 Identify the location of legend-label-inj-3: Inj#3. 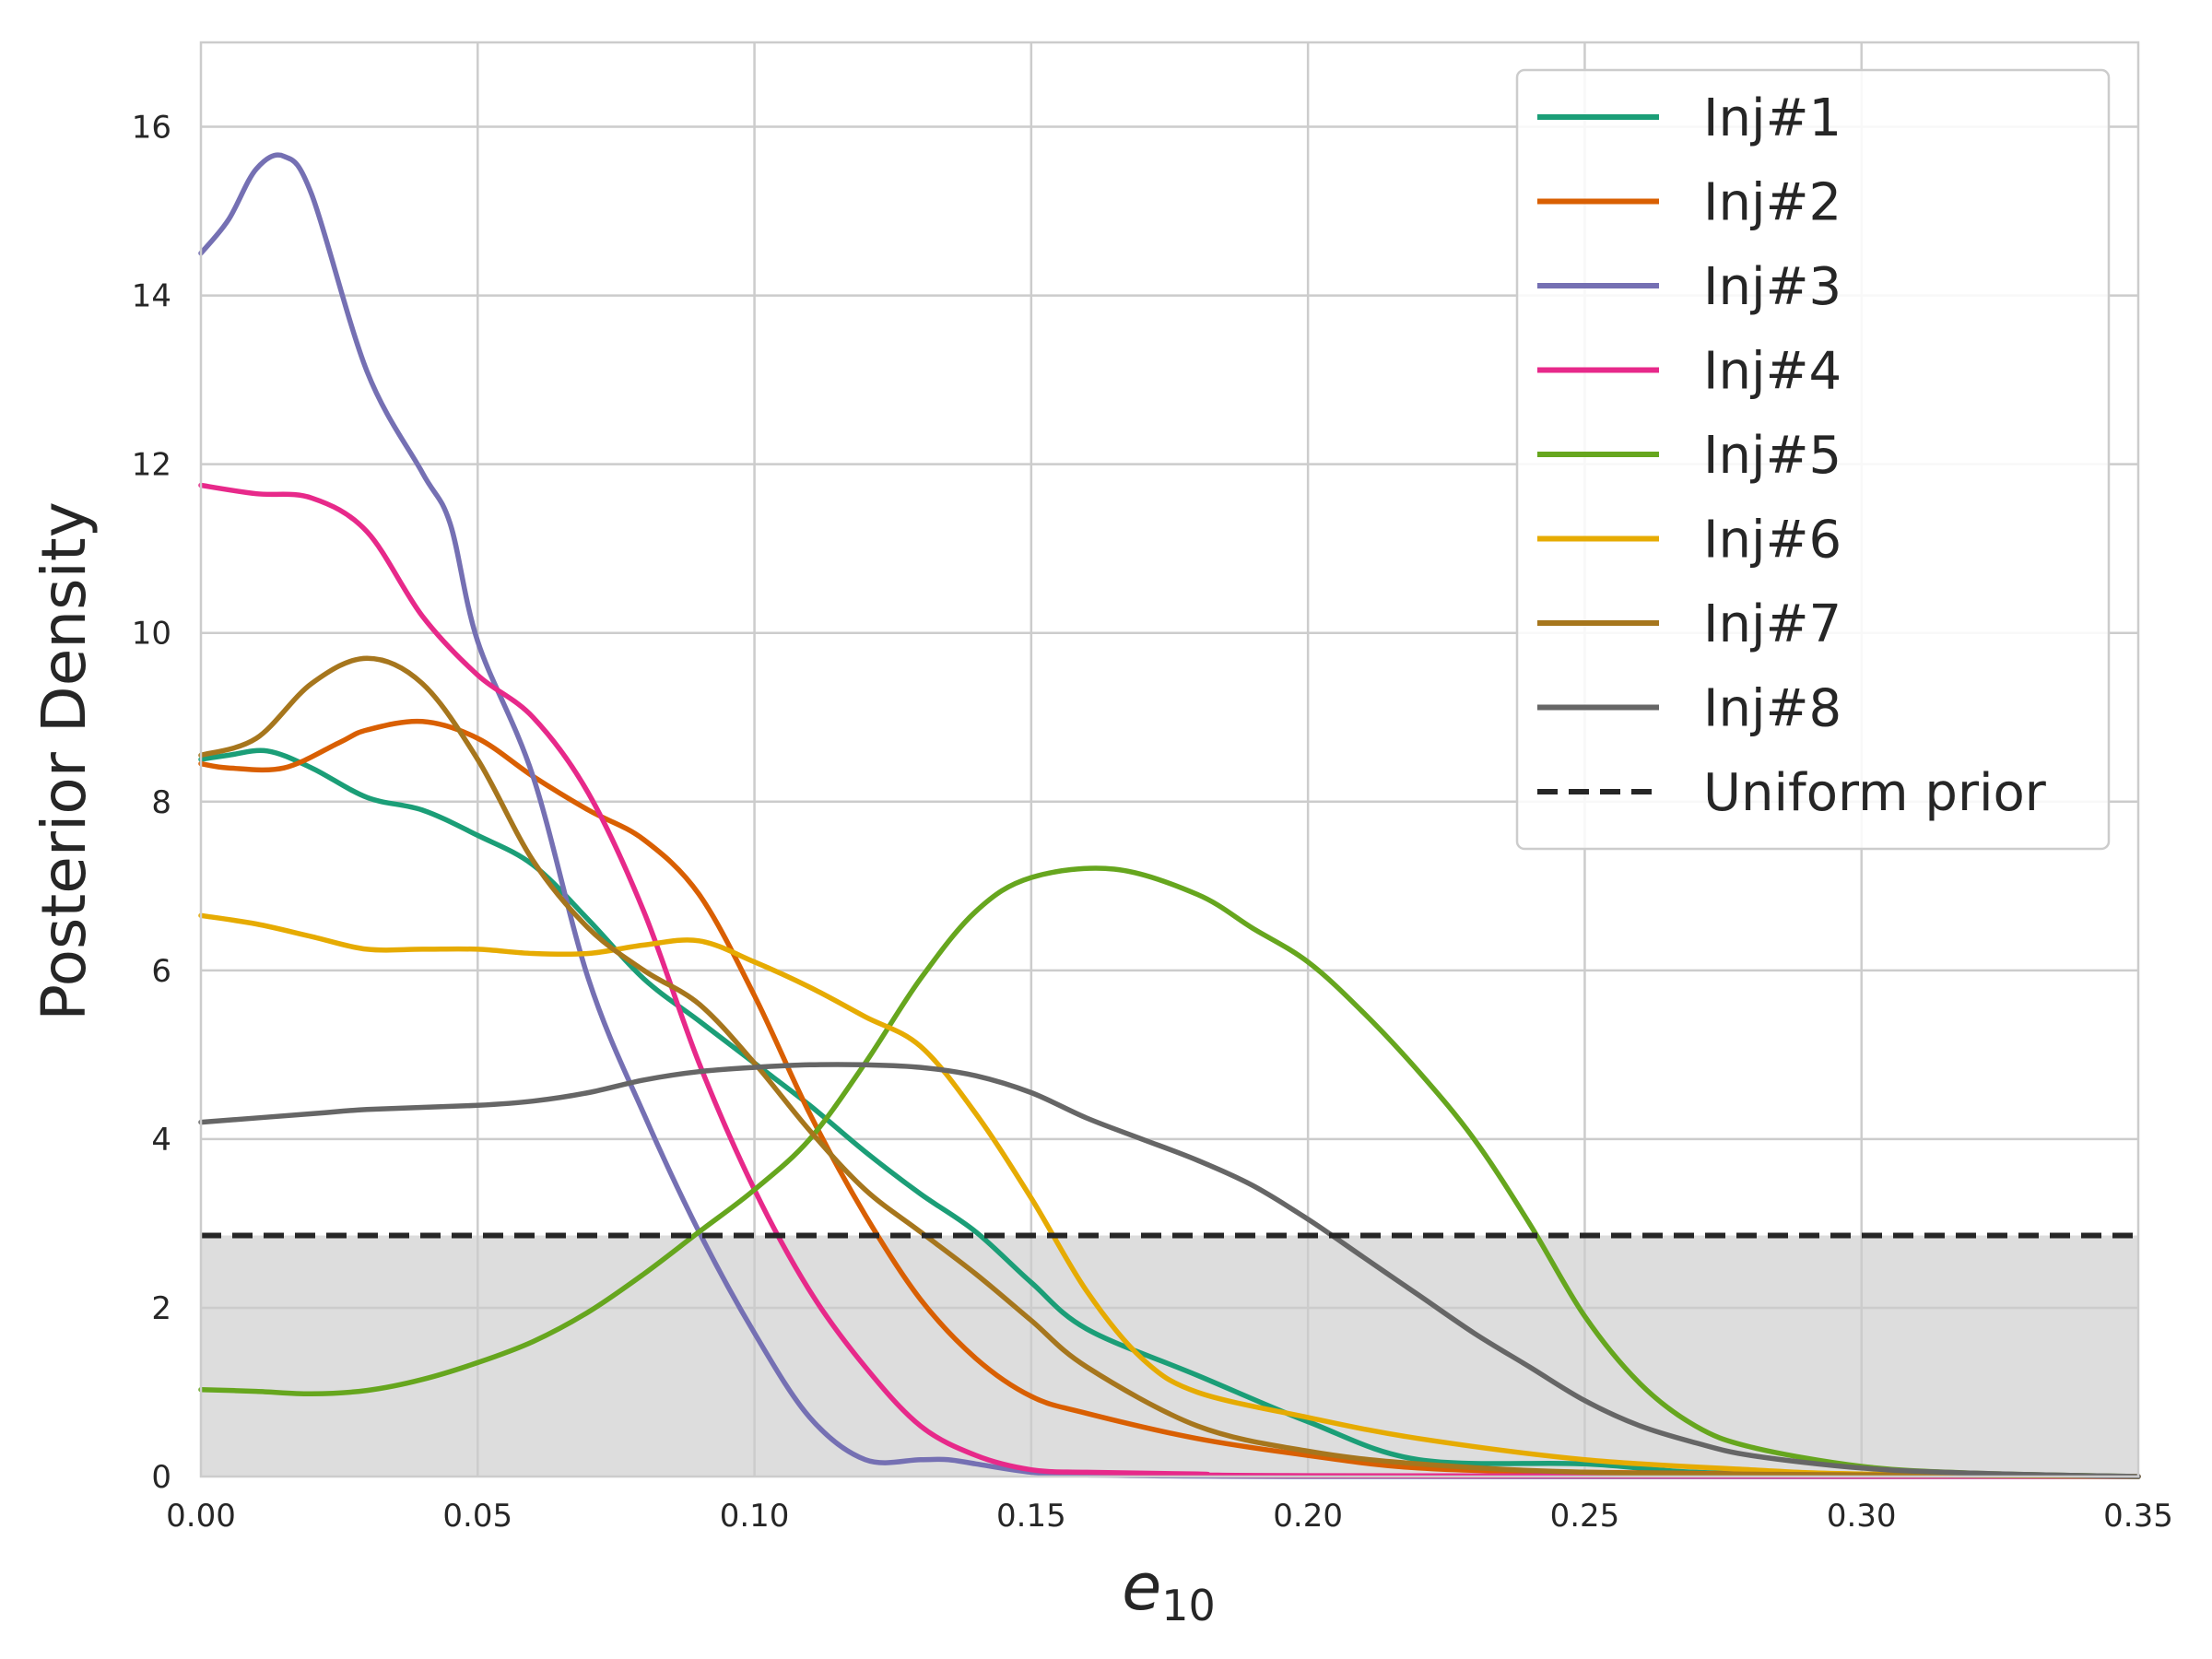
(1772, 287).